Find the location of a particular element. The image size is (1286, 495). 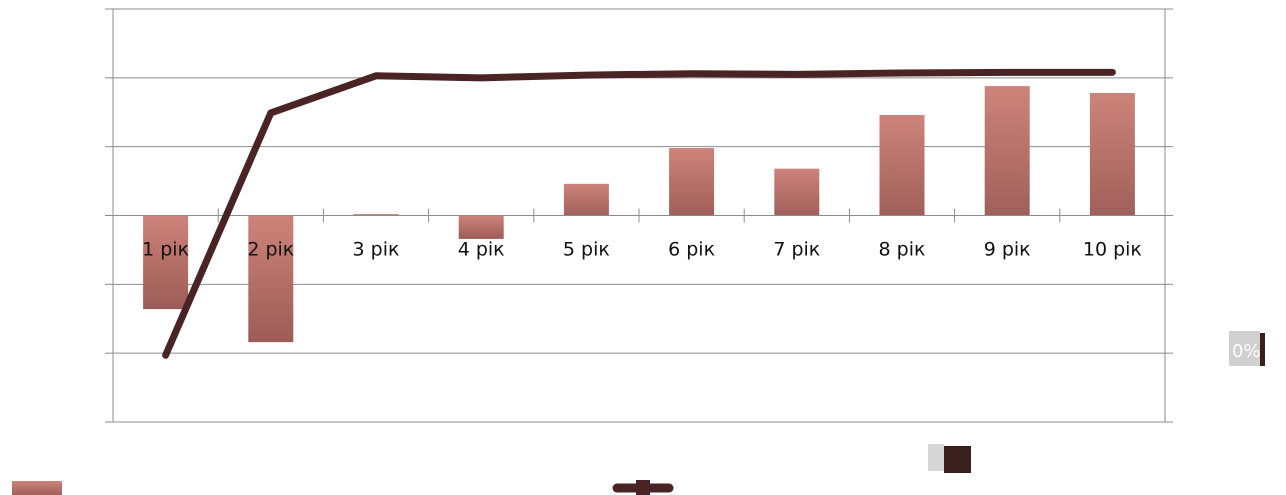

edge-marker is located at coordinates (1247, 348).